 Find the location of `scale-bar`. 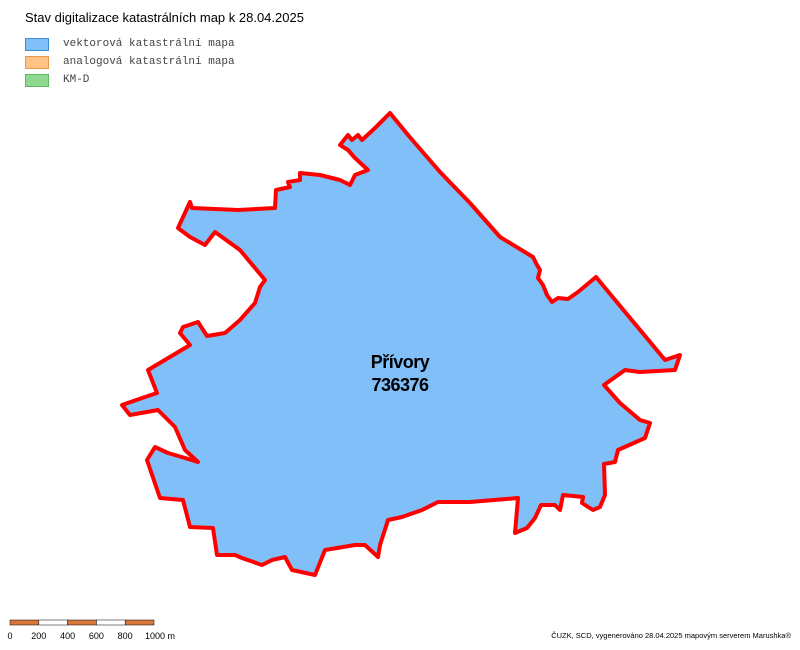

scale-bar is located at coordinates (82, 622).